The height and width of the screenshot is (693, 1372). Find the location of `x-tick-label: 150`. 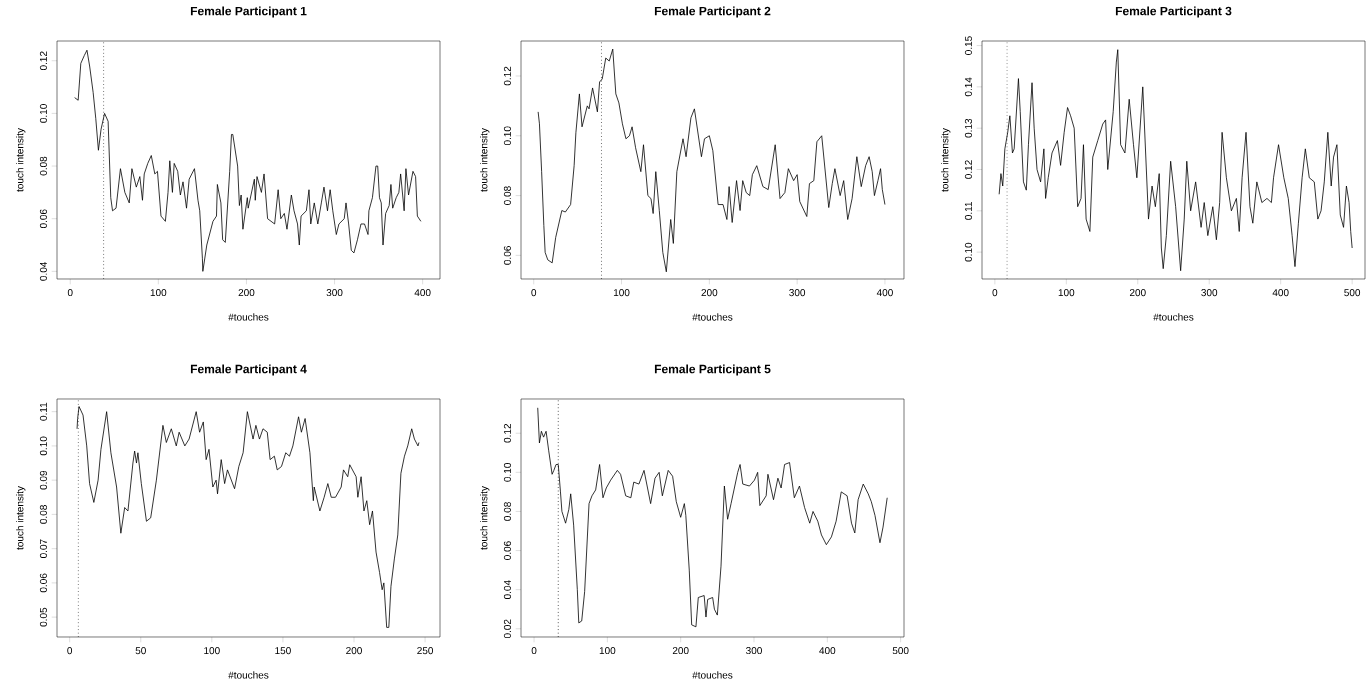

x-tick-label: 150 is located at coordinates (283, 651).